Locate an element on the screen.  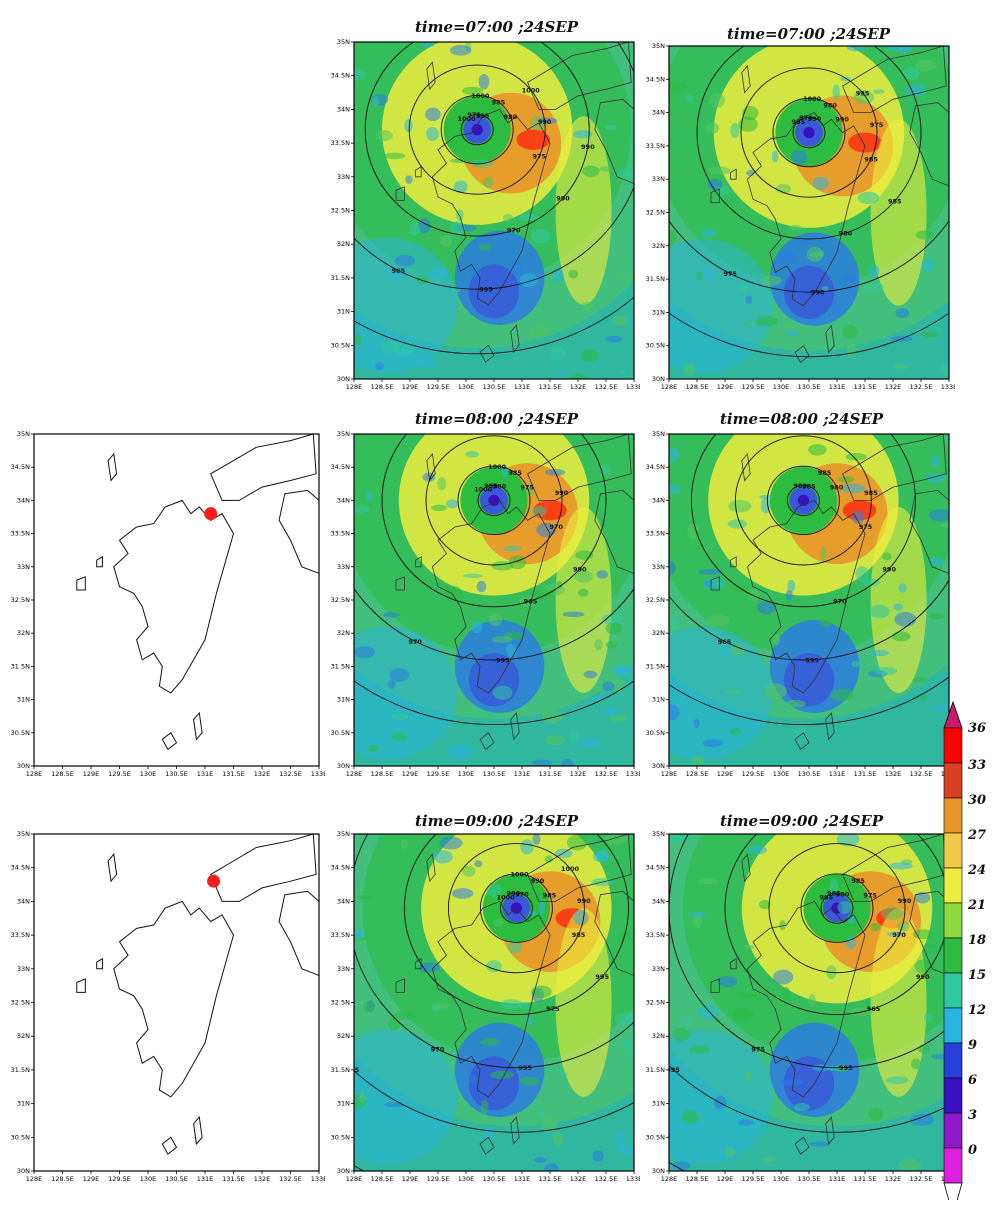
r3-right-y-tick: 32N is located at coordinates (658, 1036).